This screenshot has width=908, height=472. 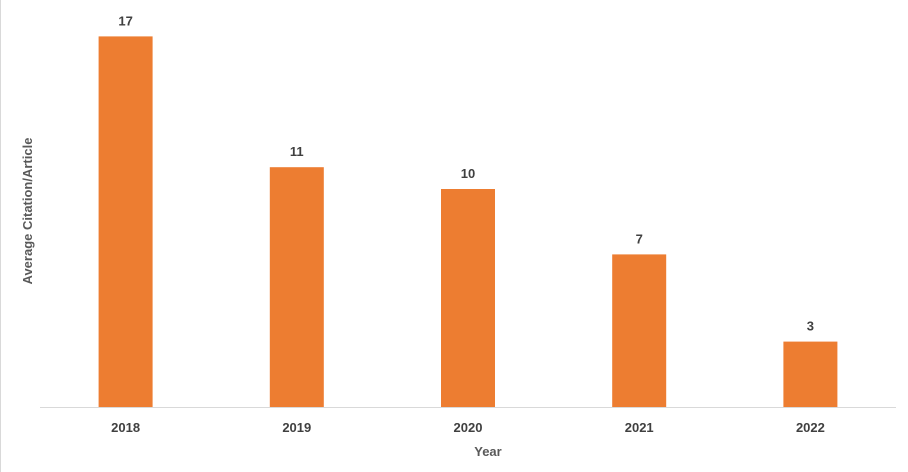 What do you see at coordinates (639, 238) in the screenshot?
I see `data-label-2021: 7` at bounding box center [639, 238].